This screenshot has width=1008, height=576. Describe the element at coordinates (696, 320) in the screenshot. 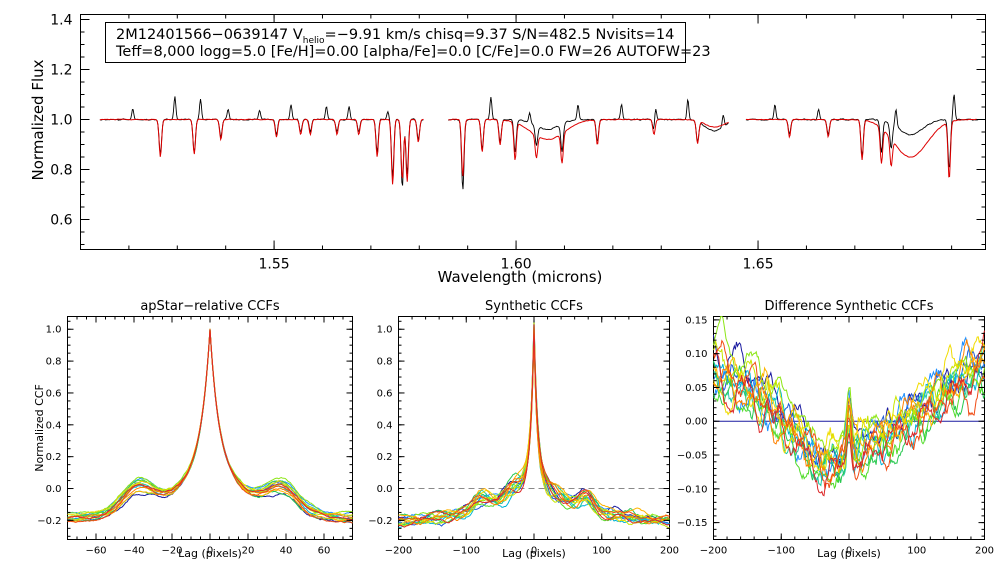

I see `y-tick-label: 0.15` at that location.